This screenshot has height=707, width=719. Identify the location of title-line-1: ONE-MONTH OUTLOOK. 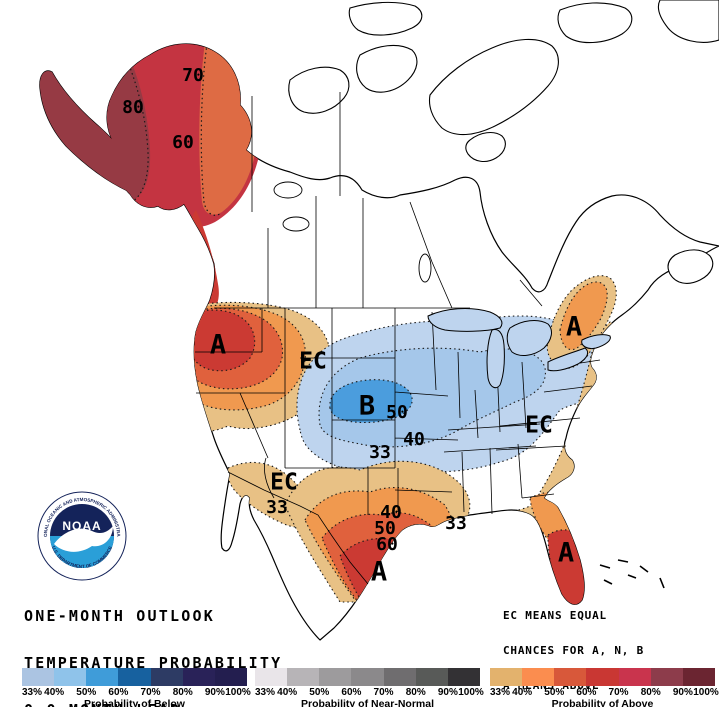
(119, 615).